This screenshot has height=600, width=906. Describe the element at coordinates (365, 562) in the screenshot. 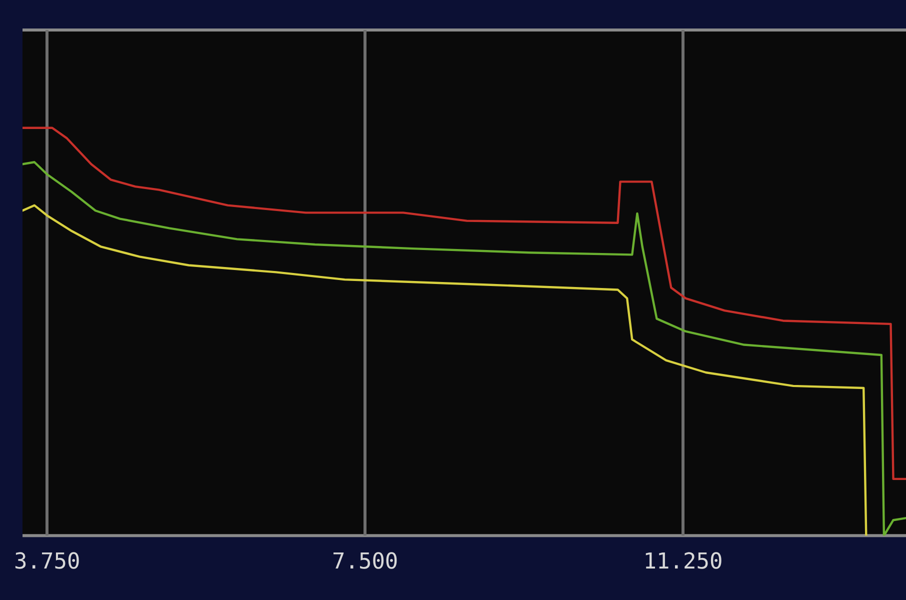

I see `x-tick-label: 7.500` at that location.